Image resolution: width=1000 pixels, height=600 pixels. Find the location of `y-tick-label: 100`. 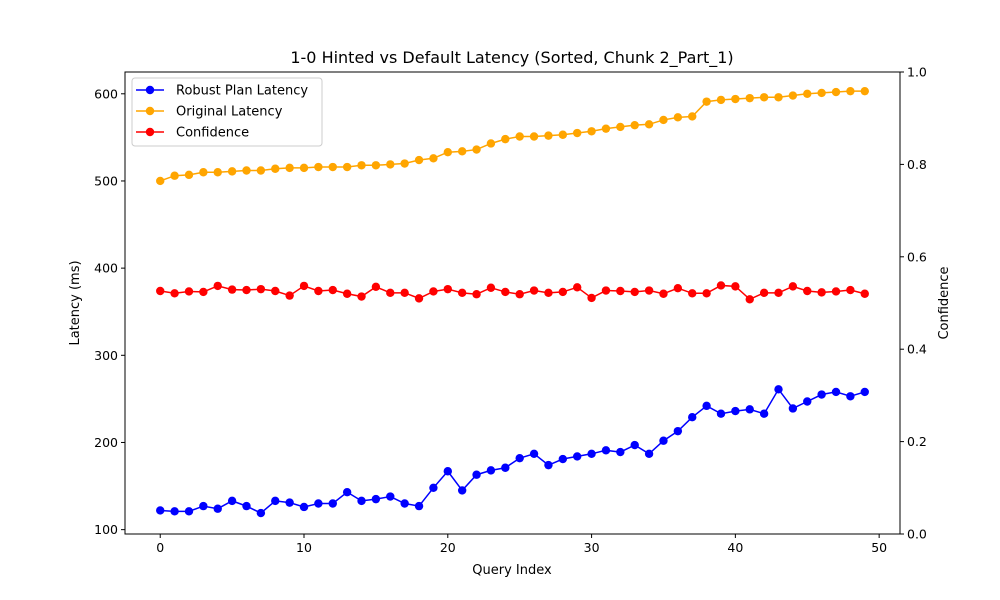

y-tick-label: 100 is located at coordinates (106, 529).